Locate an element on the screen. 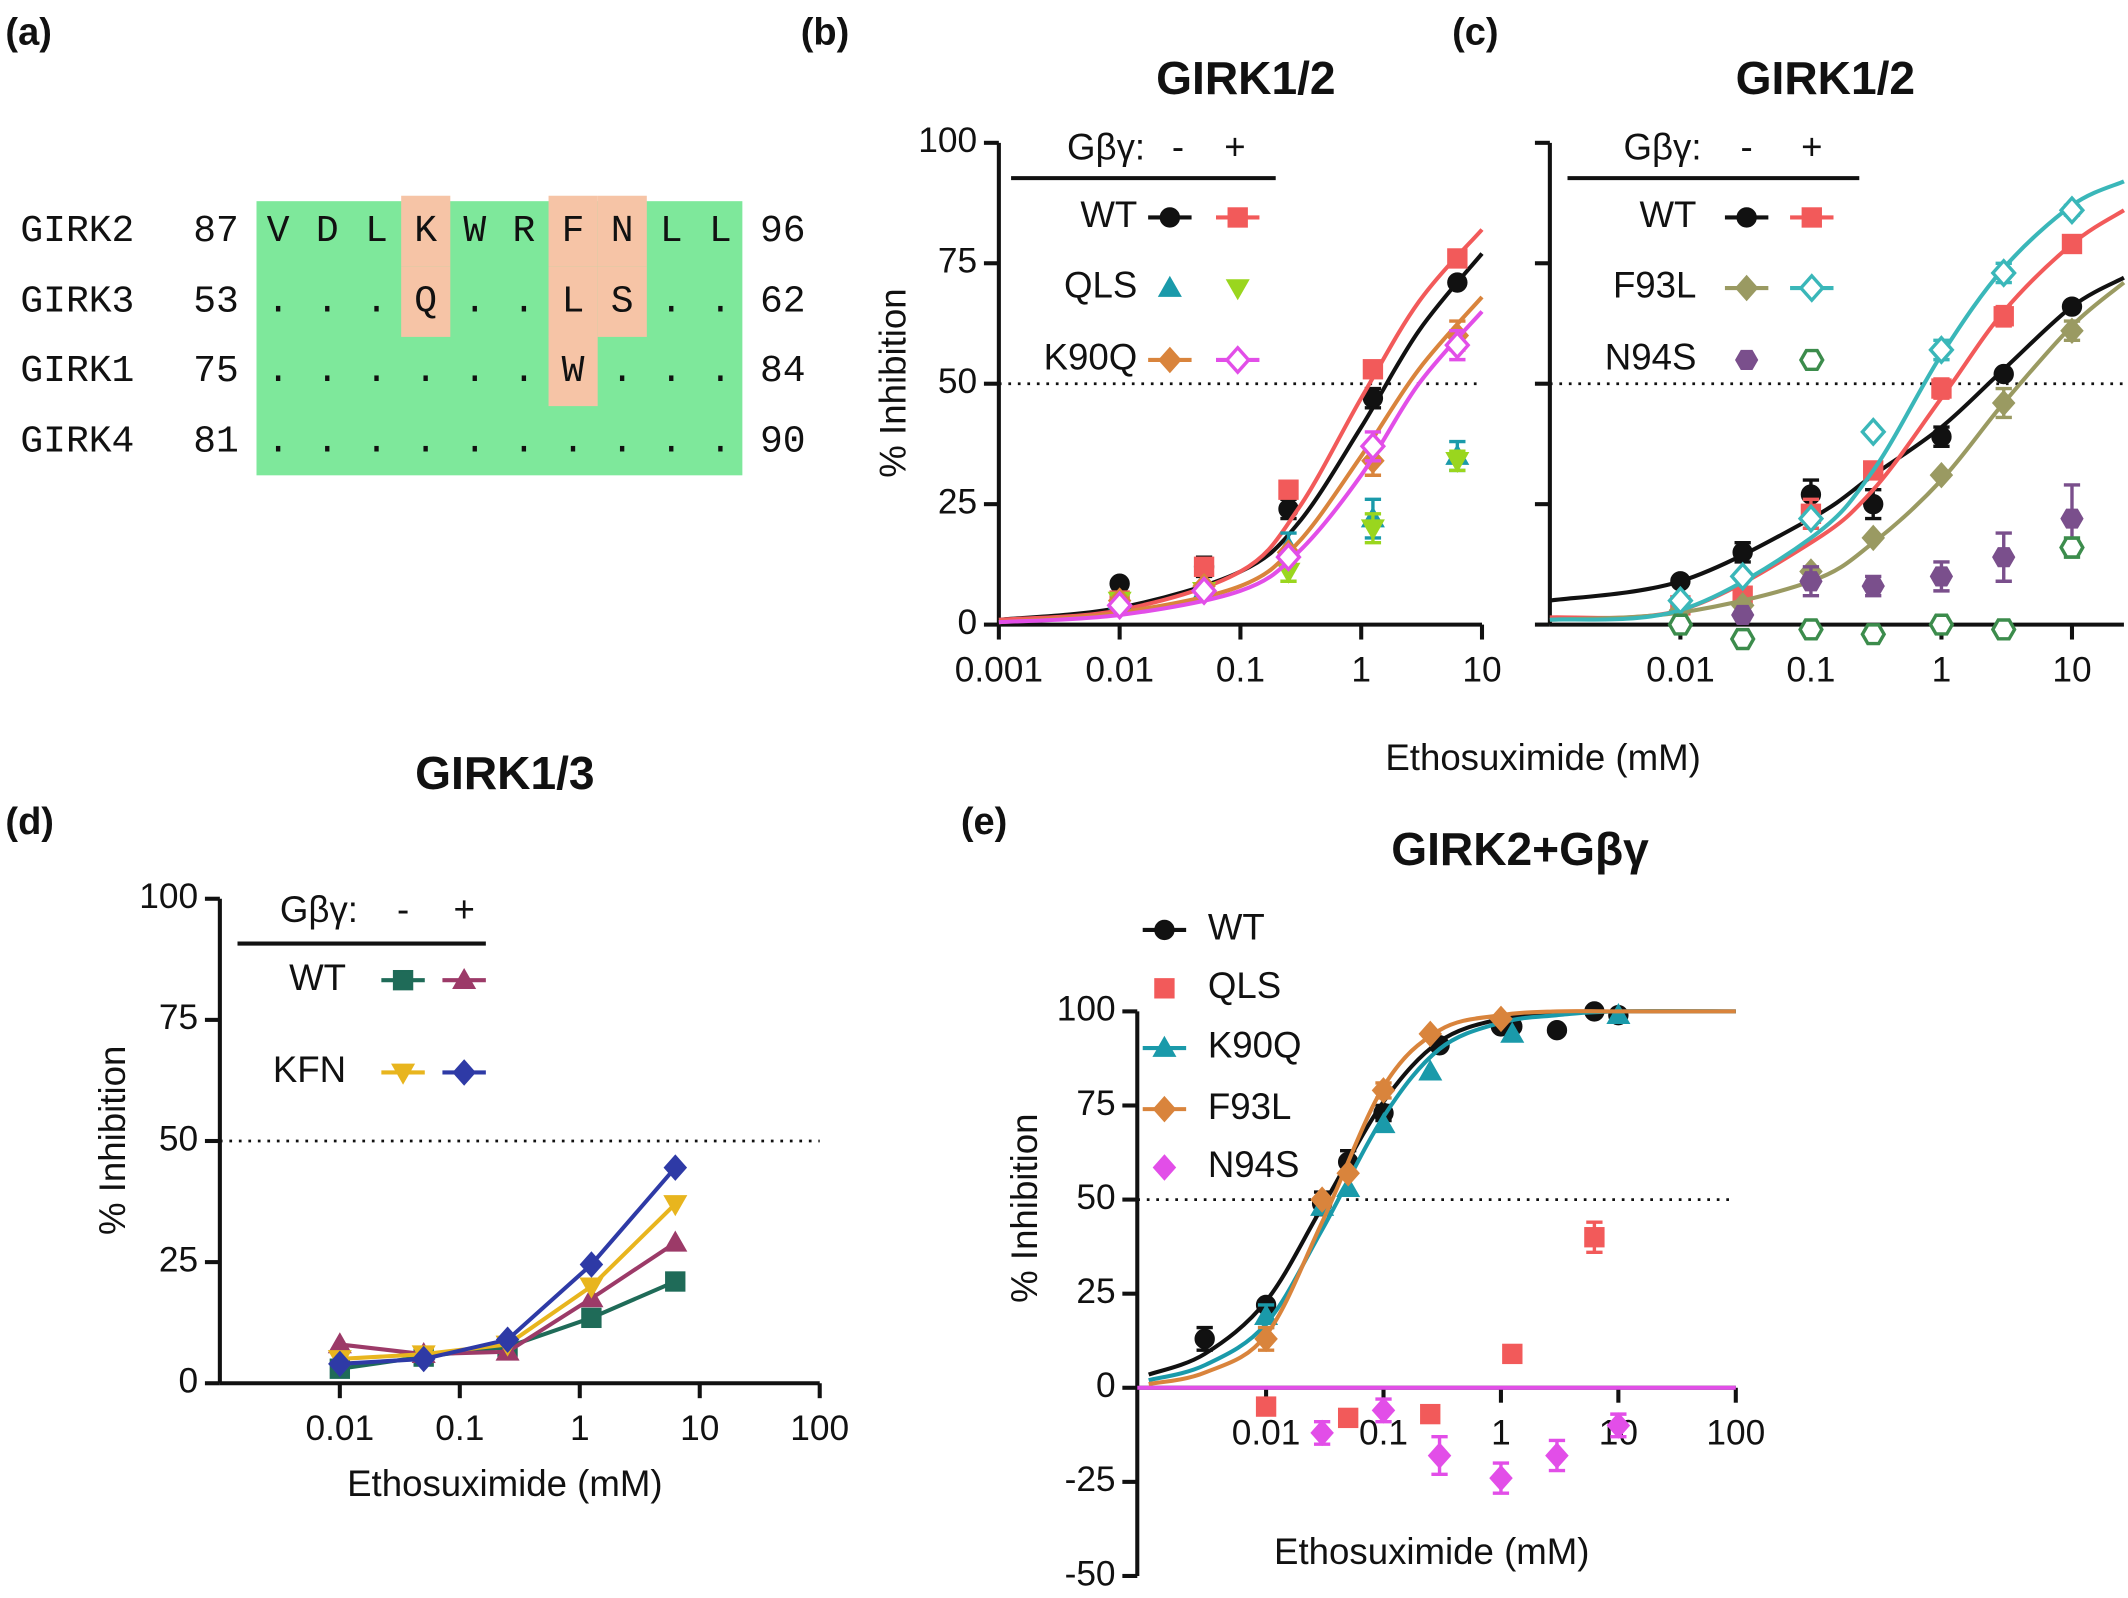 The width and height of the screenshot is (2128, 1598). y-tick-label: 100 is located at coordinates (168, 896).